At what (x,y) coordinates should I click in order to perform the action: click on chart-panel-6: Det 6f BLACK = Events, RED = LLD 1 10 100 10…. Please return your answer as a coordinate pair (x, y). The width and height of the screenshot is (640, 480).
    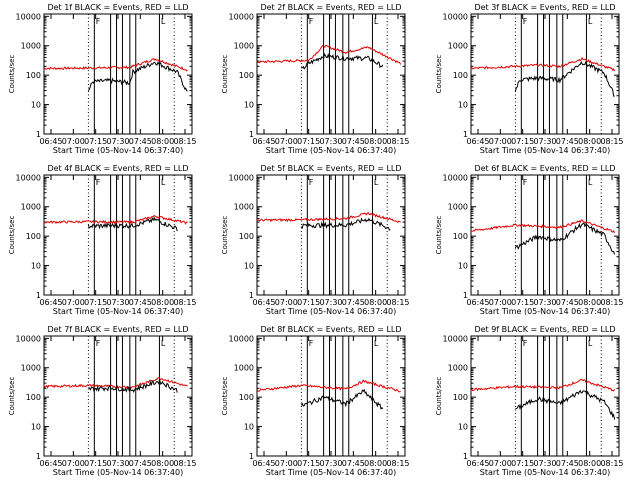
    Looking at the image, I should click on (529, 240).